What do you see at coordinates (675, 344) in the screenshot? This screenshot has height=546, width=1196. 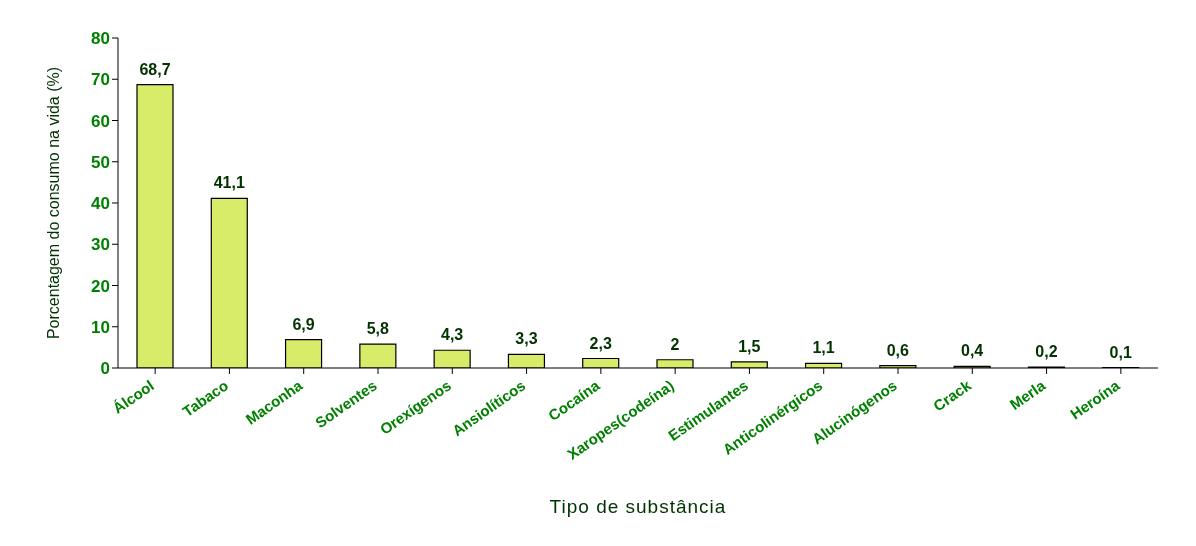 I see `data-label: 2` at bounding box center [675, 344].